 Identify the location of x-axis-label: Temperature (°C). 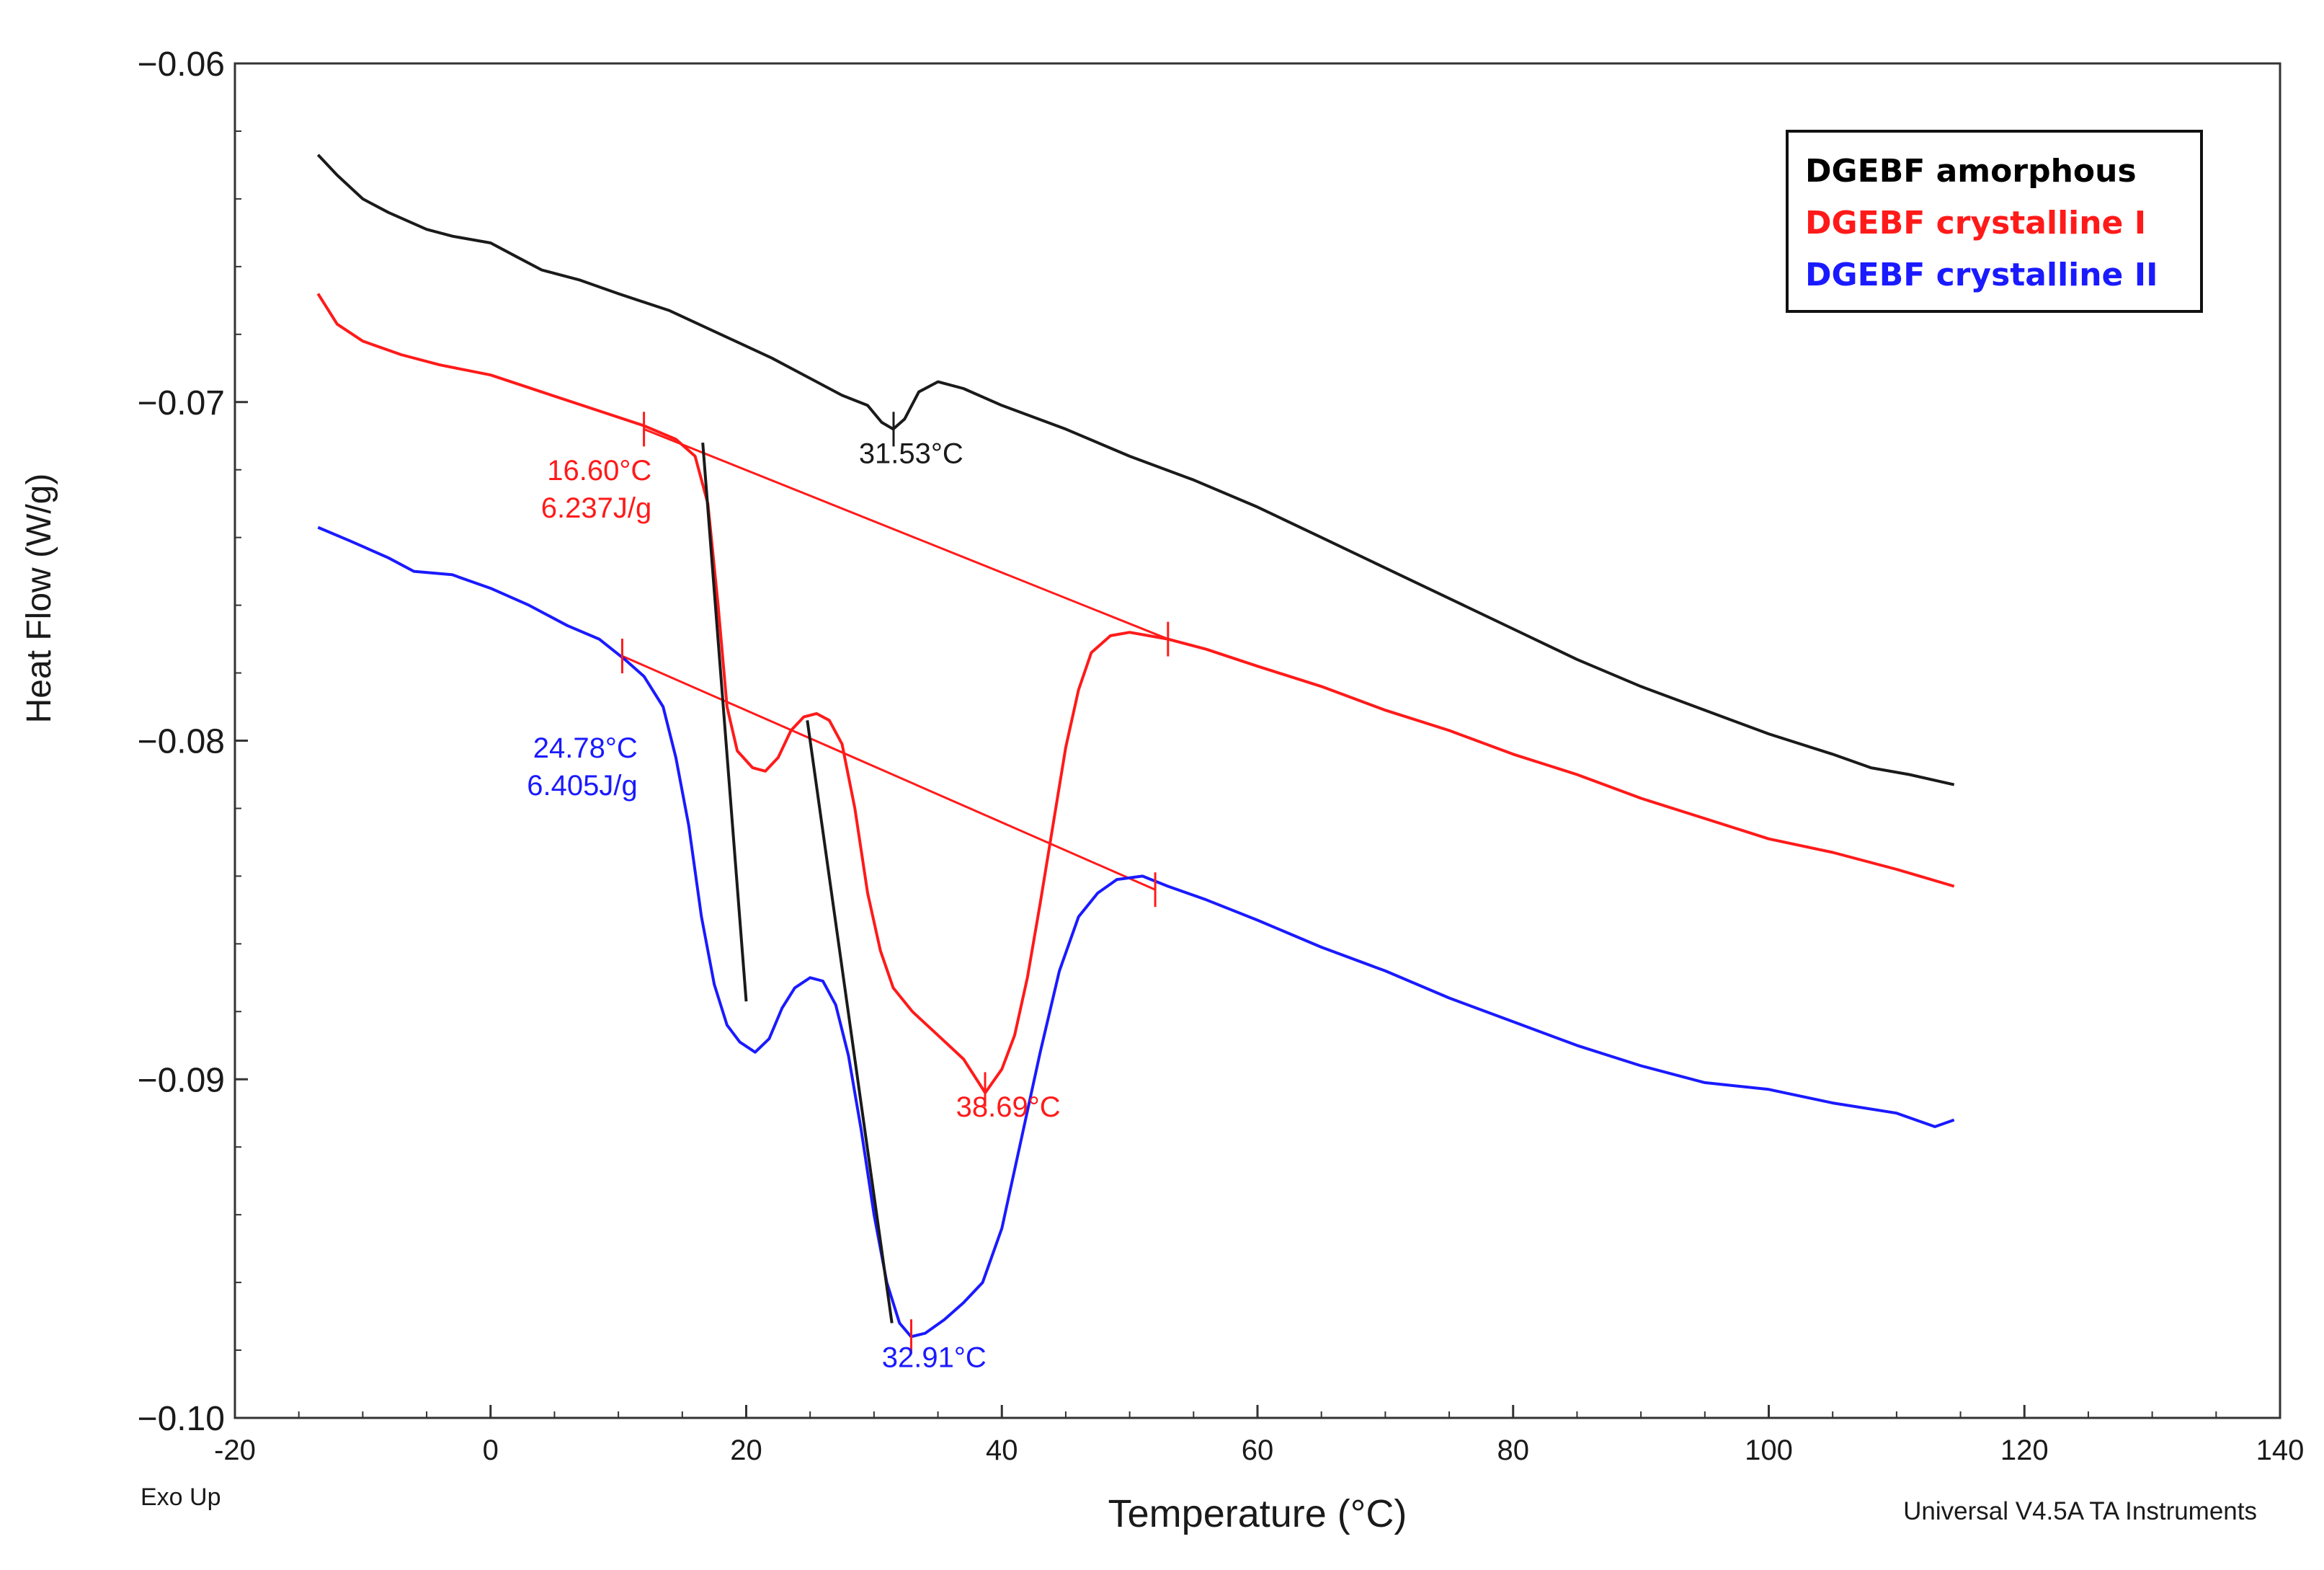
(1257, 1513).